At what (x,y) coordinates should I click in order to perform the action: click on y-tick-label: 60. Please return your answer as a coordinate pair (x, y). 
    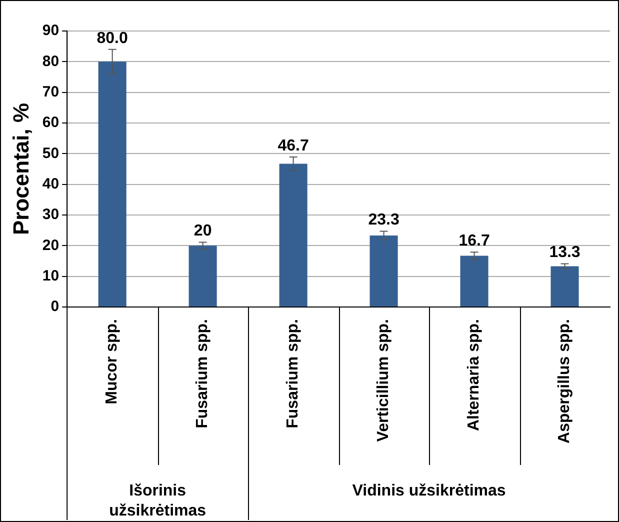
    Looking at the image, I should click on (51, 123).